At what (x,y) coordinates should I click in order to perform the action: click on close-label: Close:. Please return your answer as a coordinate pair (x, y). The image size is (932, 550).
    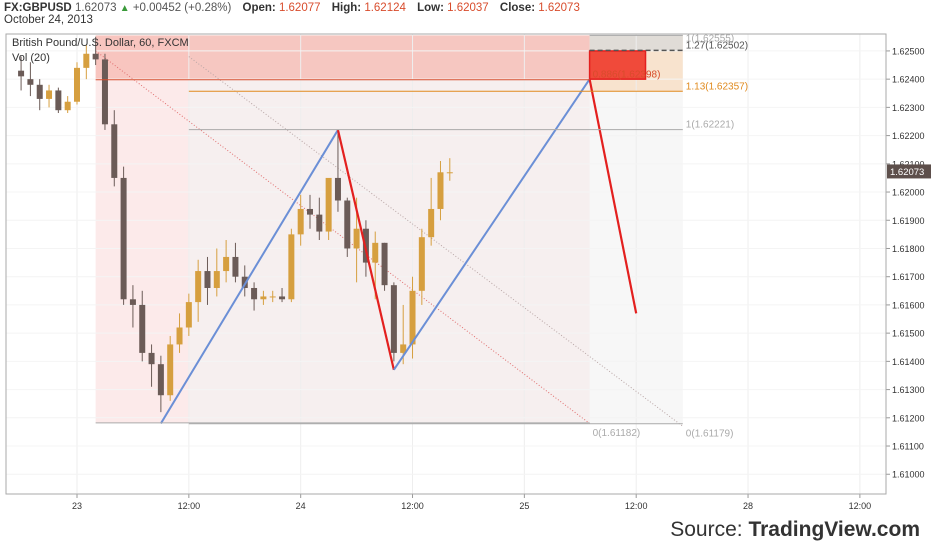
    Looking at the image, I should click on (517, 8).